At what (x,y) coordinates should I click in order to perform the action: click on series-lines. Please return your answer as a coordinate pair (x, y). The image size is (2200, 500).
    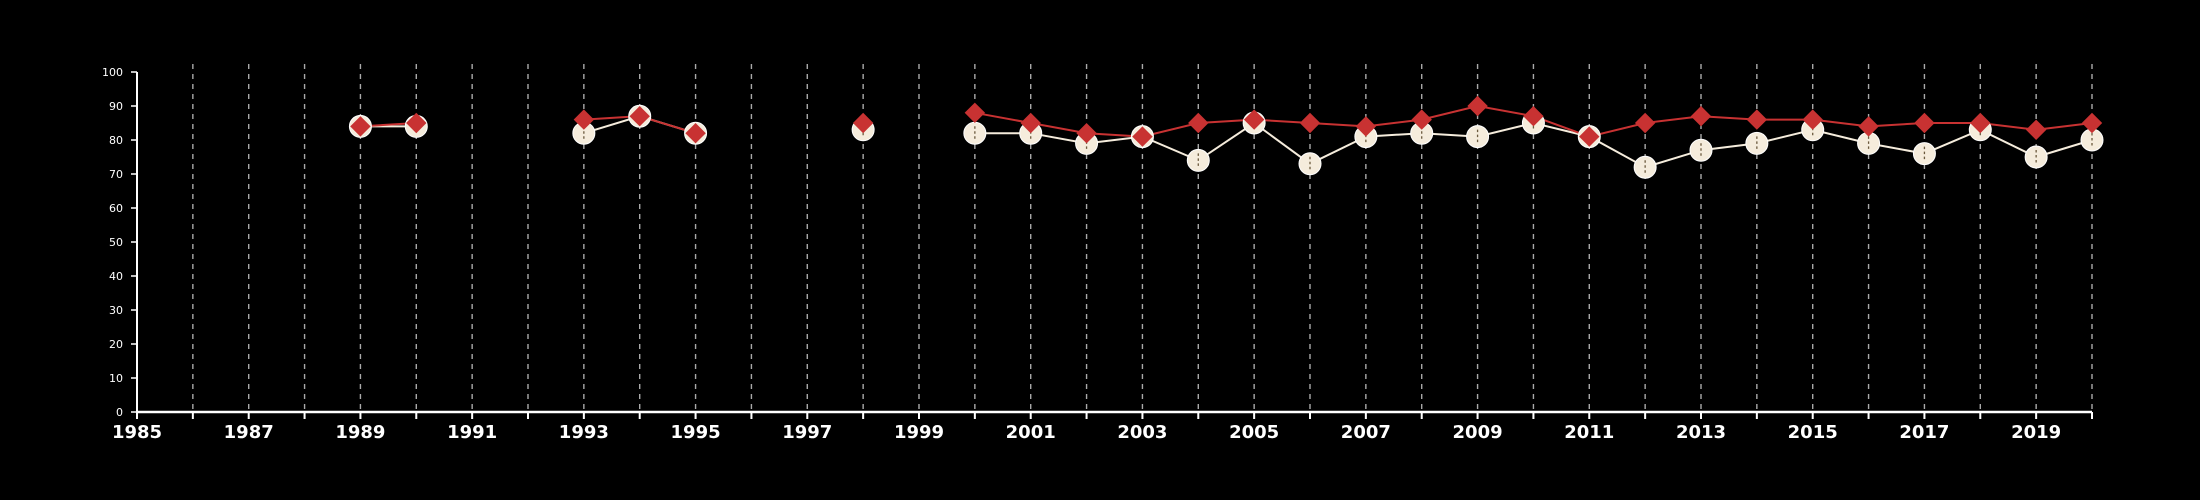
    Looking at the image, I should click on (1226, 136).